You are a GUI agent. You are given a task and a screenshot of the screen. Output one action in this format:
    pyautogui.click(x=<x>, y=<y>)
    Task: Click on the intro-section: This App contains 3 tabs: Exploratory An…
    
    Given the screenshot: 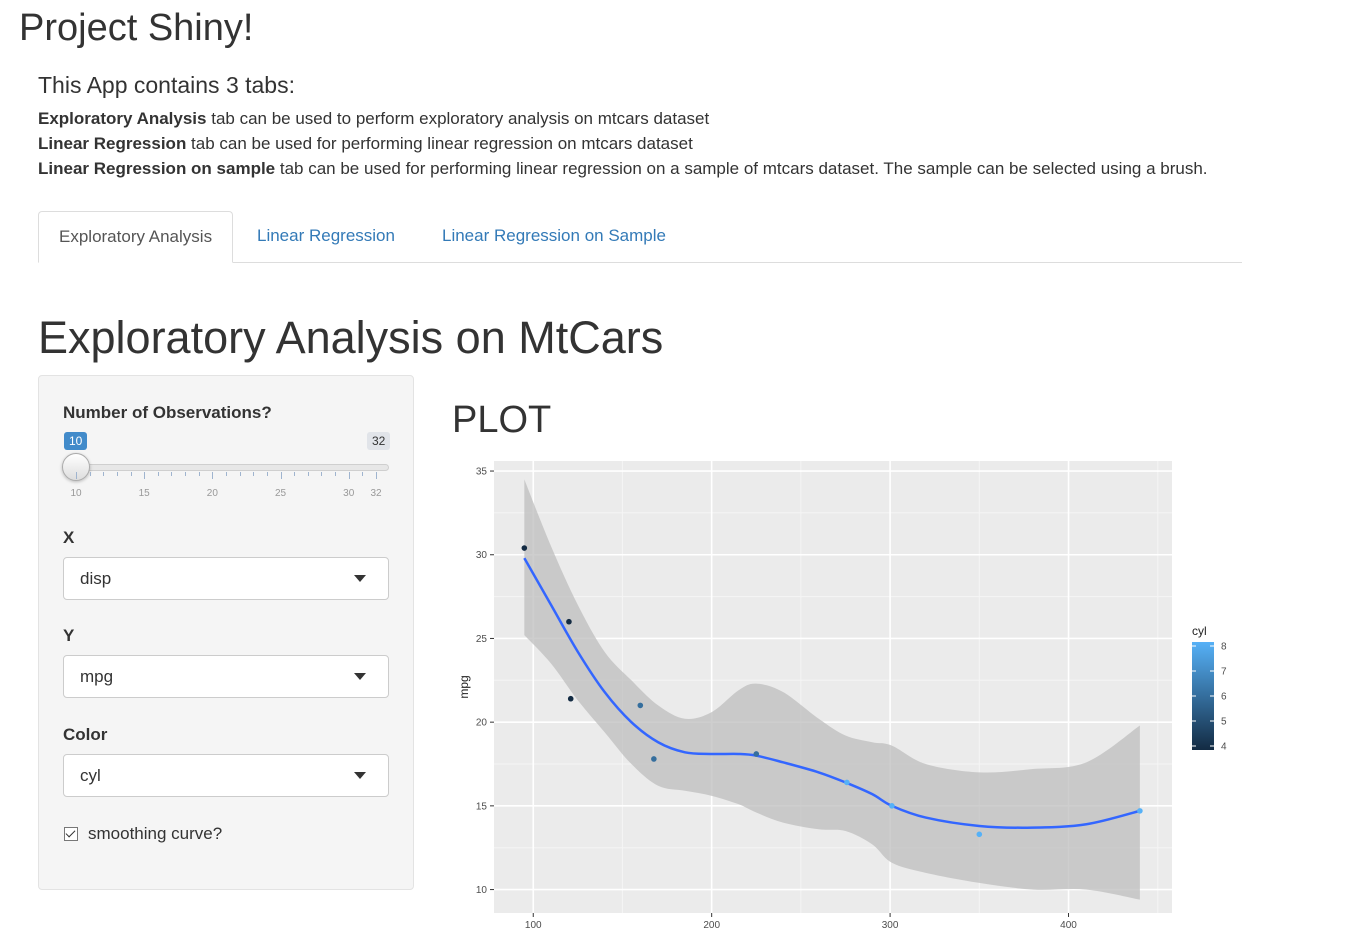 What is the action you would take?
    pyautogui.click(x=628, y=125)
    